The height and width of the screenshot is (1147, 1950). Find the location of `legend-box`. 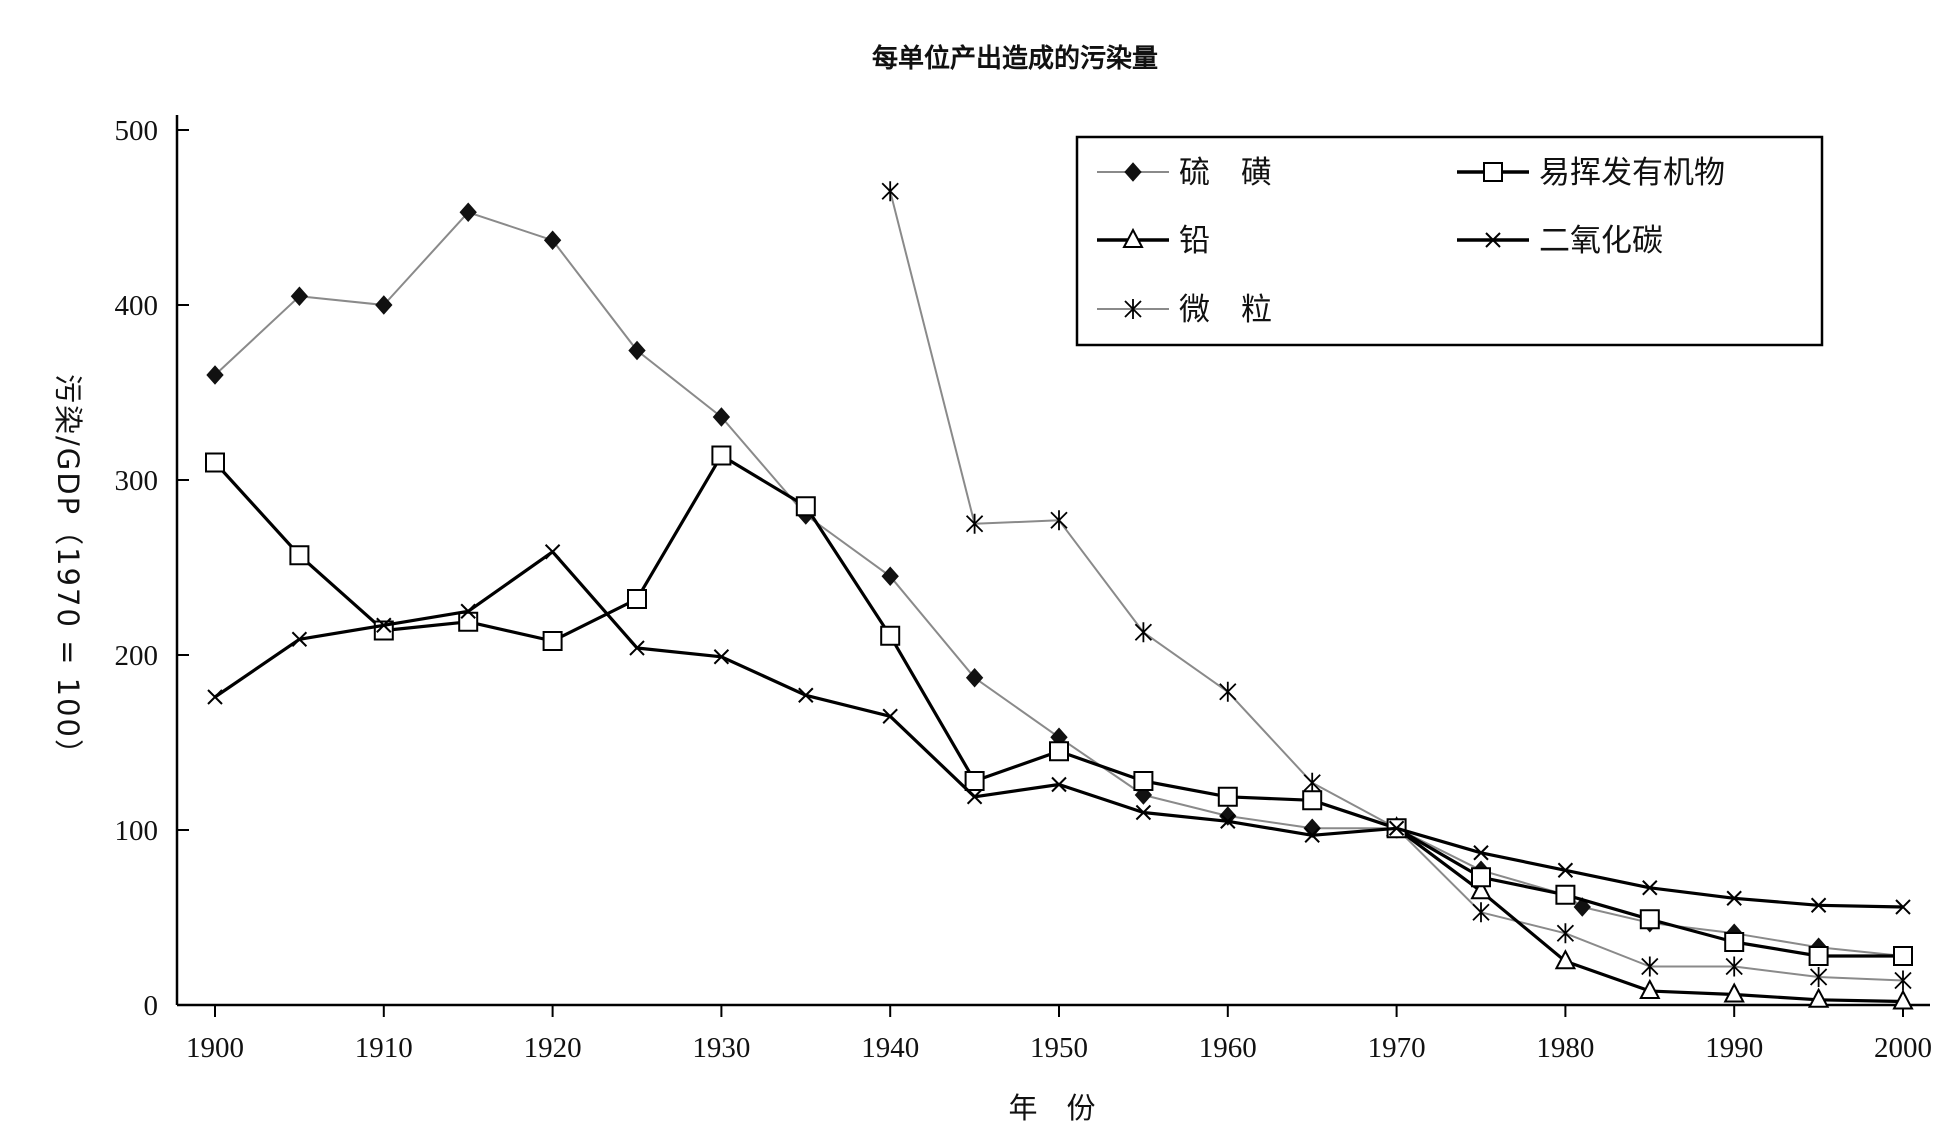

legend-box is located at coordinates (1449, 241).